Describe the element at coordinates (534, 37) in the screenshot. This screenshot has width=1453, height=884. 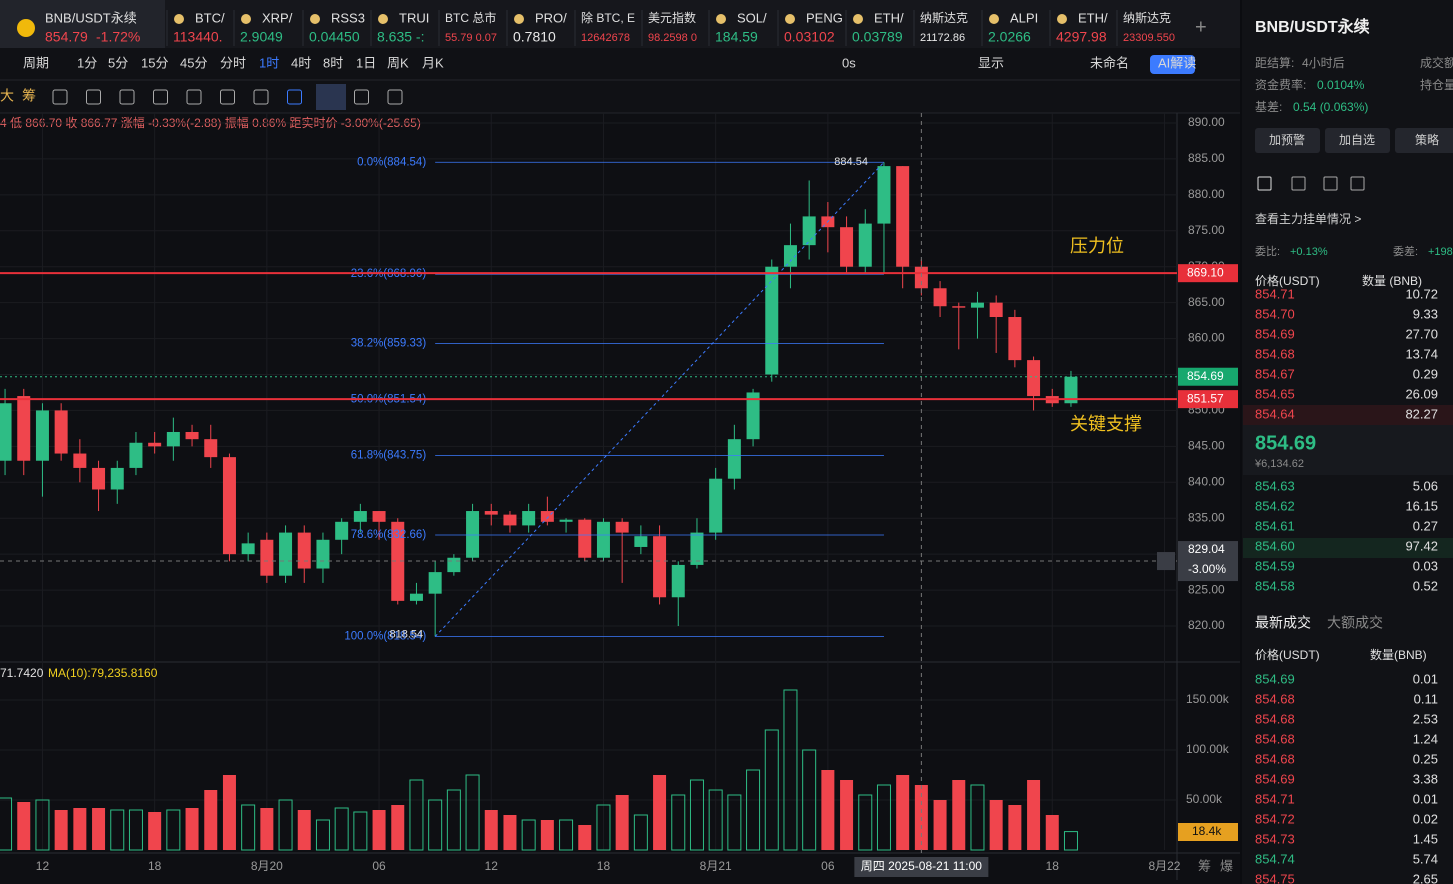
I see `tab-price: 0.7810` at that location.